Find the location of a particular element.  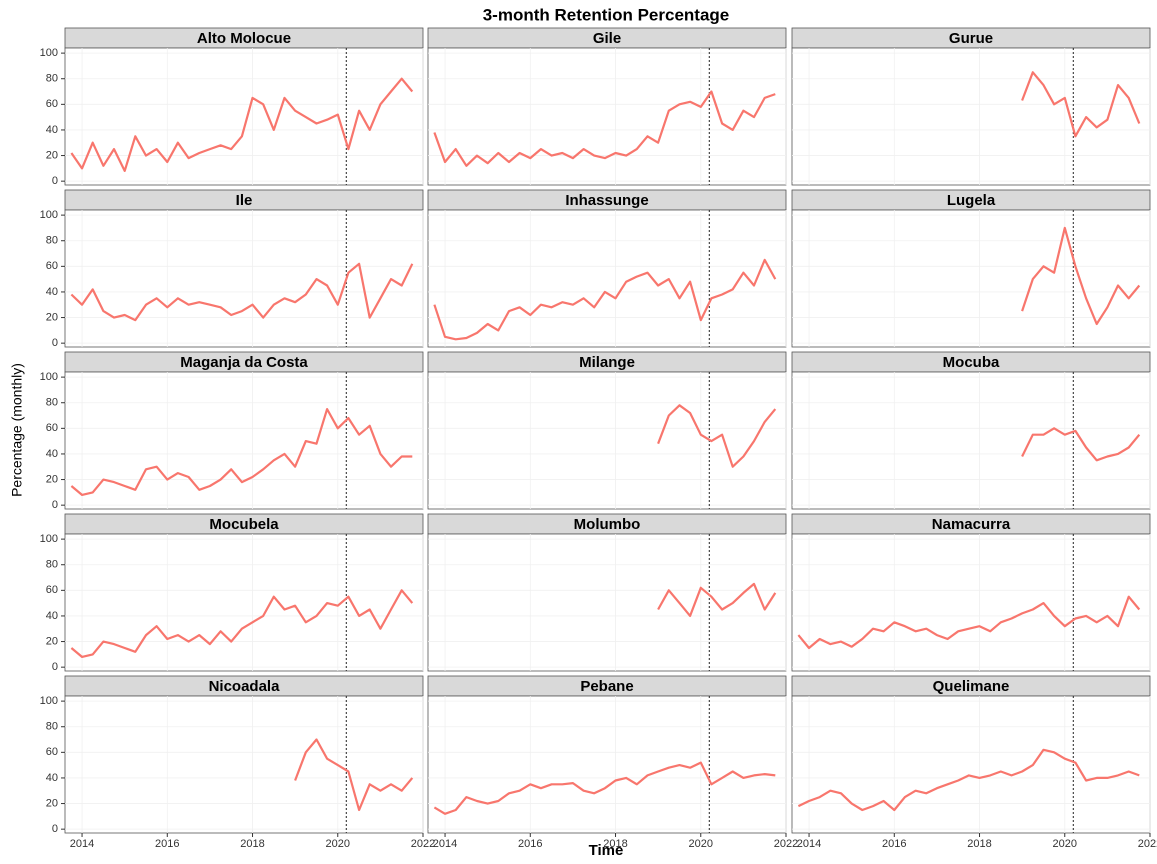

x-axis-label: Time is located at coordinates (606, 850).